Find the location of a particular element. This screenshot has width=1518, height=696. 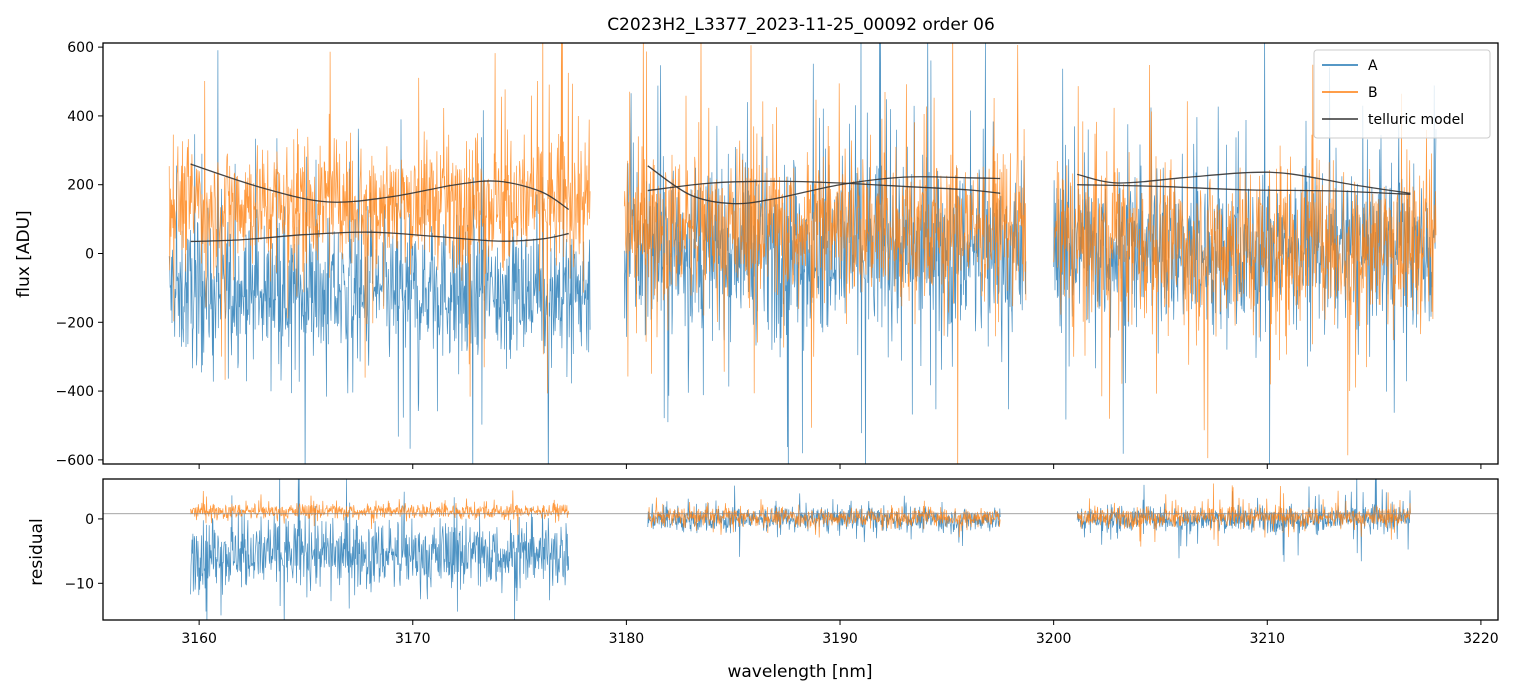

flux-x-ticks is located at coordinates (840, 466).